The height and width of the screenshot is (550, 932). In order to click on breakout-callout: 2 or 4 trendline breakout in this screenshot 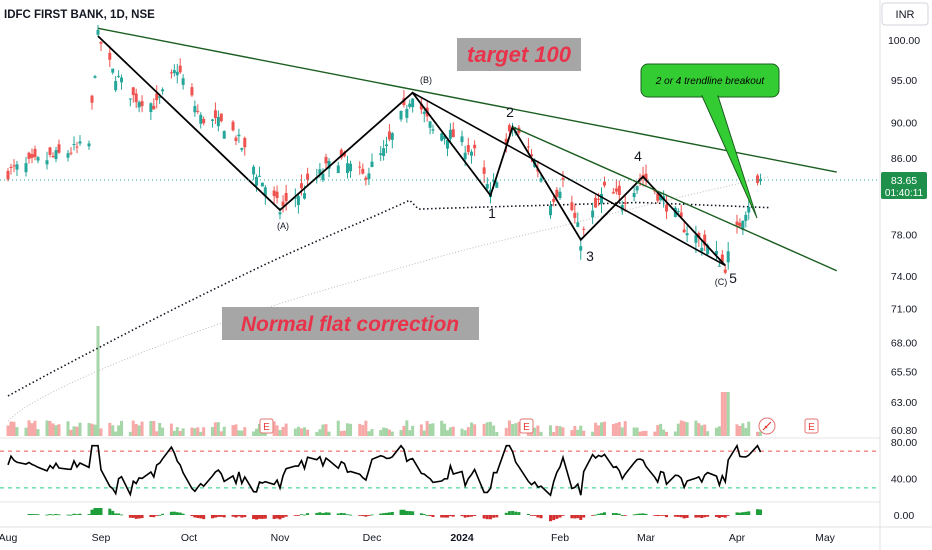, I will do `click(710, 141)`.